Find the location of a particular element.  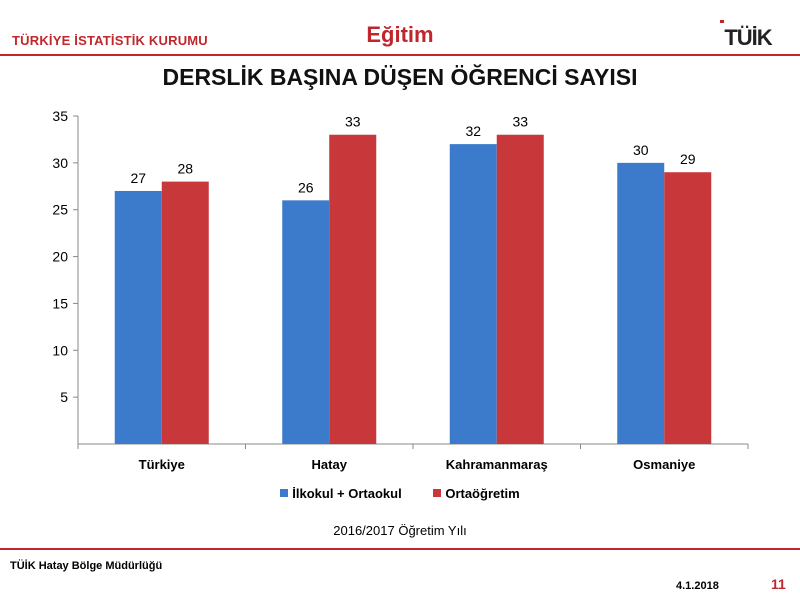

data-label: 26 is located at coordinates (306, 187).